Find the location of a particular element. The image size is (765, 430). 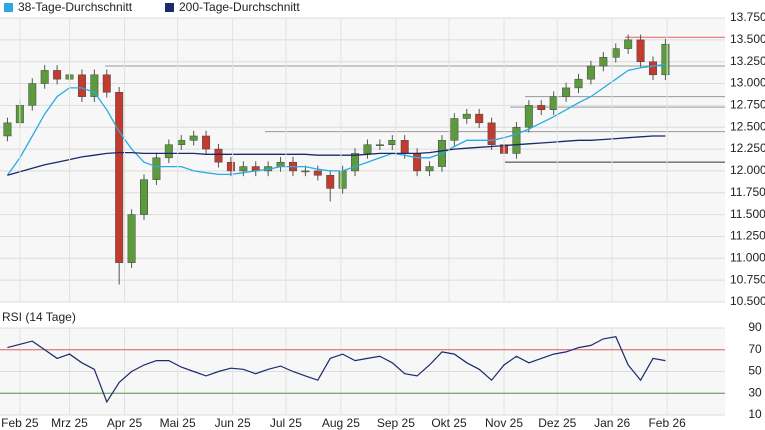

legend-label: 38-Tage-Durchschnitt is located at coordinates (75, 7).